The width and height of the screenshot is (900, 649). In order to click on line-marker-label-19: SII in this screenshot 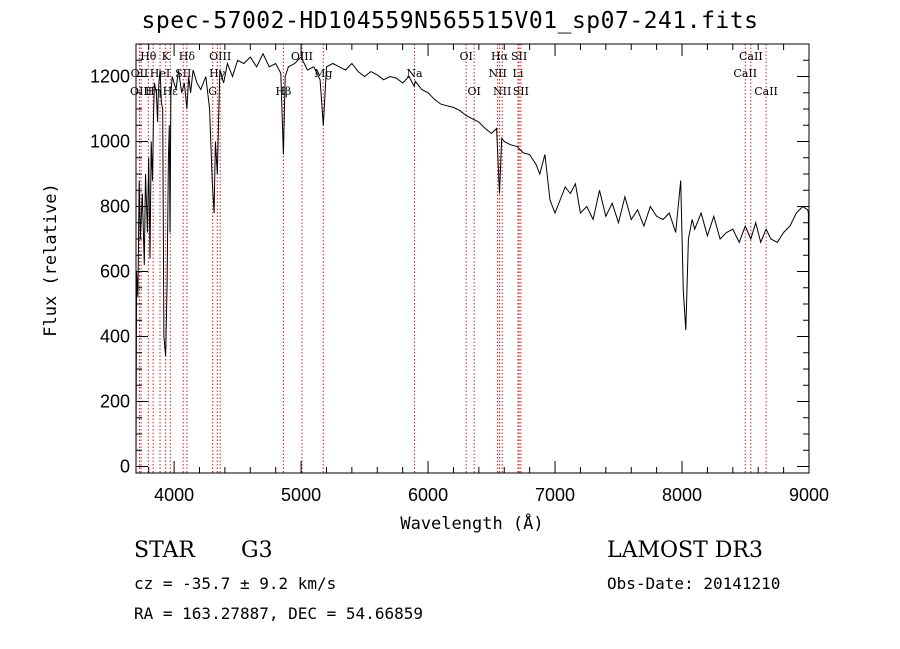, I will do `click(519, 56)`.